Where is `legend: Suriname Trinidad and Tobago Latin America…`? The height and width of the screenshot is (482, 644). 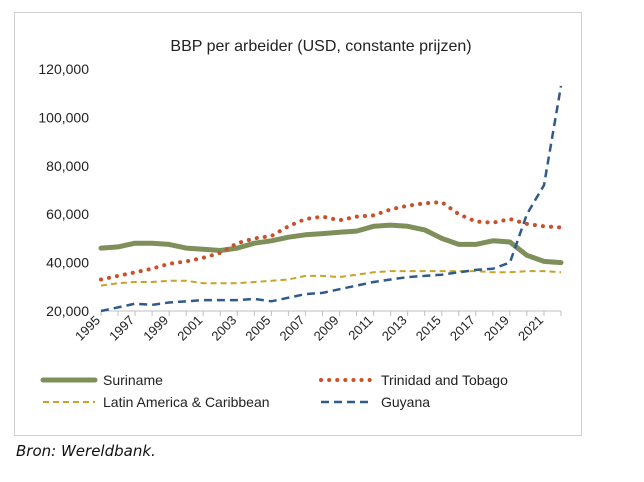 legend: Suriname Trinidad and Tobago Latin America… is located at coordinates (274, 391).